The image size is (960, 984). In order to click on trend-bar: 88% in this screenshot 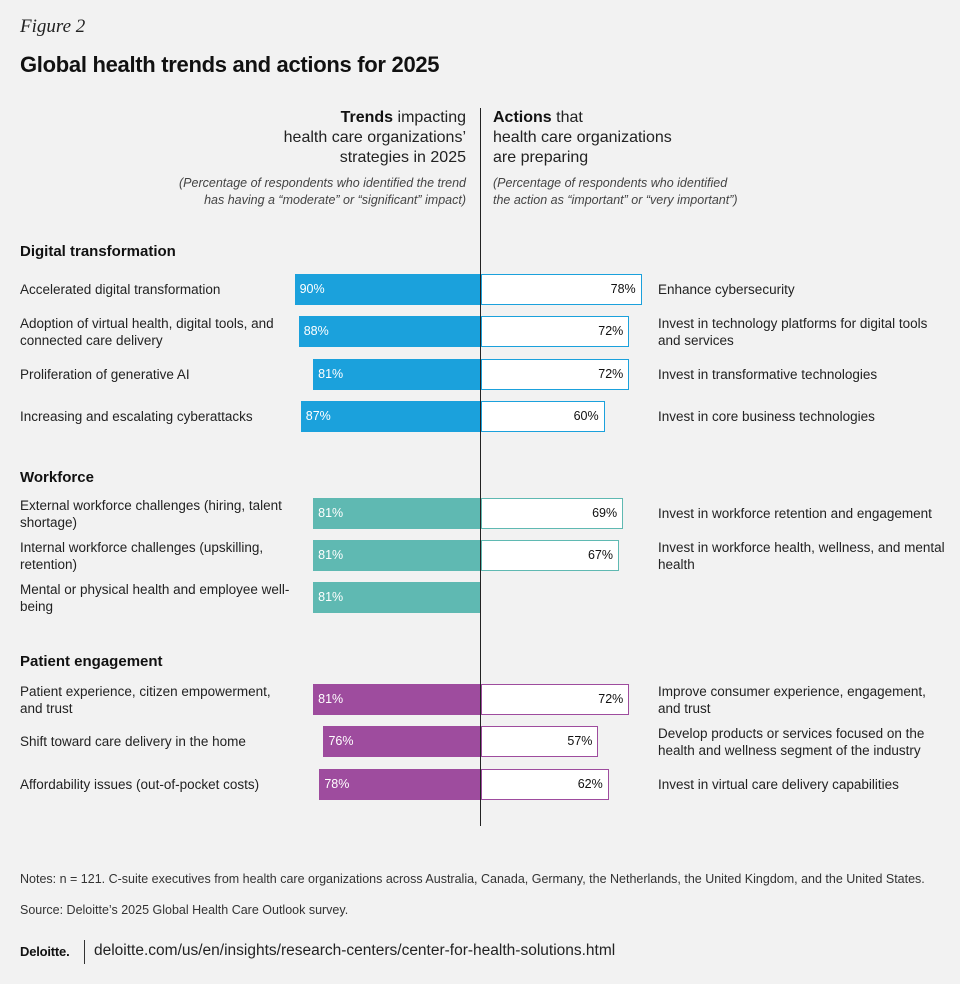, I will do `click(389, 331)`.